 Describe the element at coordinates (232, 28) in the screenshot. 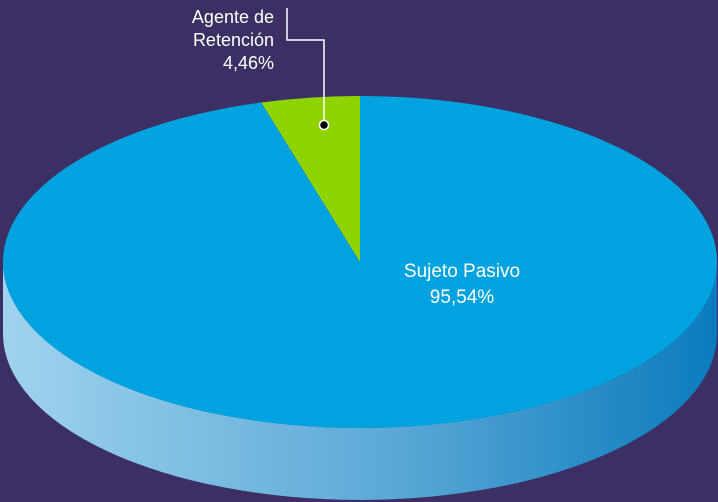

I see `category-label: Agente de Retención` at that location.